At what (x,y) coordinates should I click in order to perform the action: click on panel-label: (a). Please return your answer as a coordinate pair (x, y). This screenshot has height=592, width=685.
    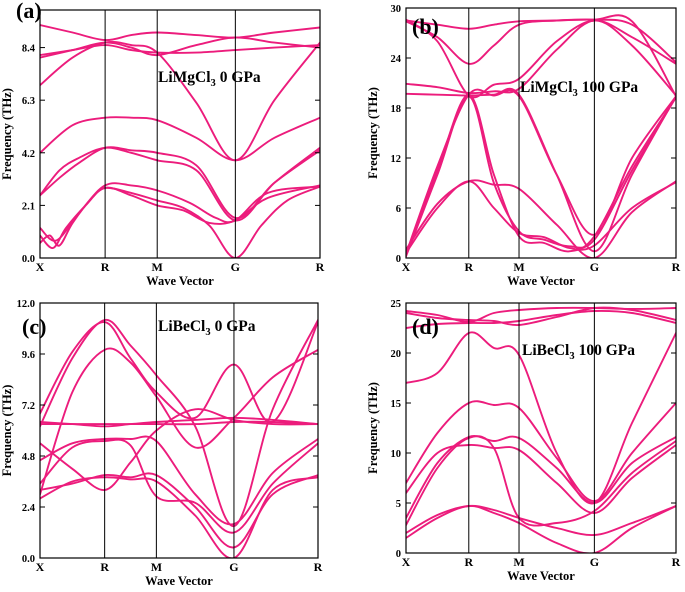
    Looking at the image, I should click on (29, 11).